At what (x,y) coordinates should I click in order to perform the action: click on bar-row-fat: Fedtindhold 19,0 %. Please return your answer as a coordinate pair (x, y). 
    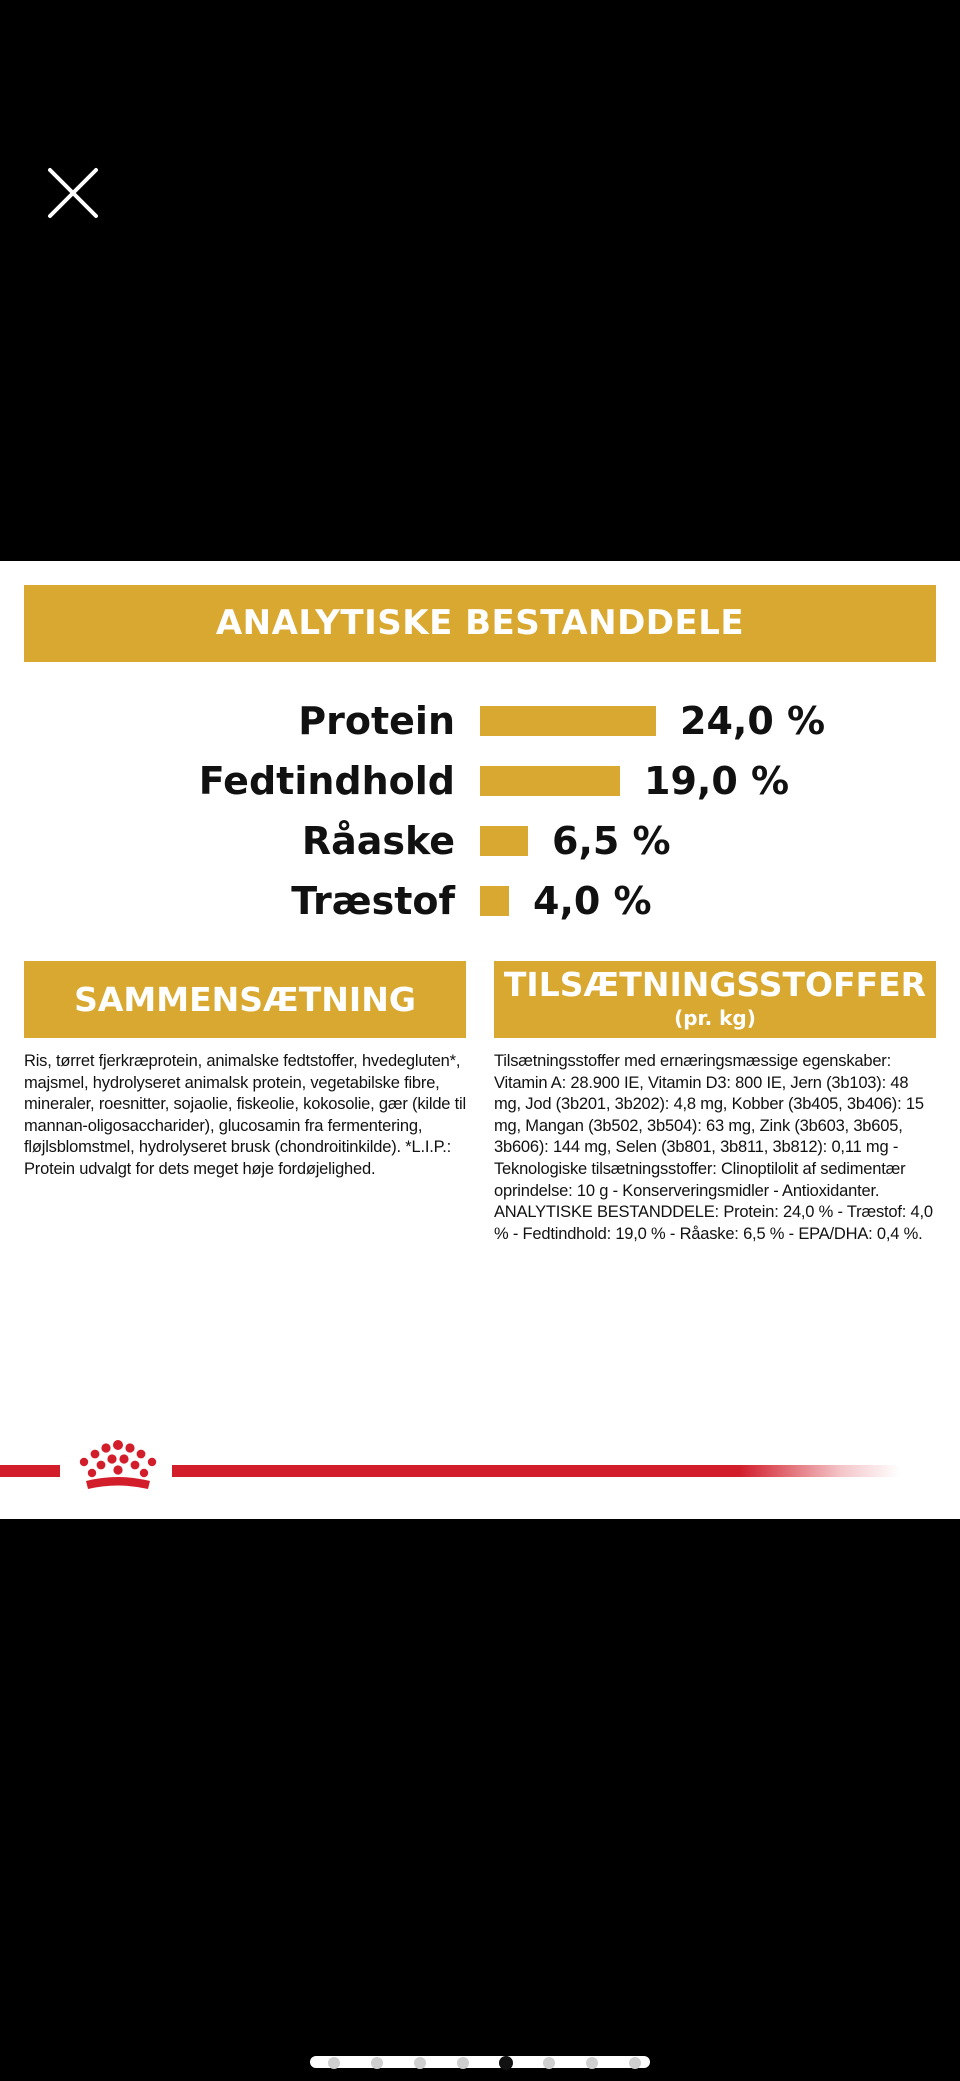
    Looking at the image, I should click on (480, 781).